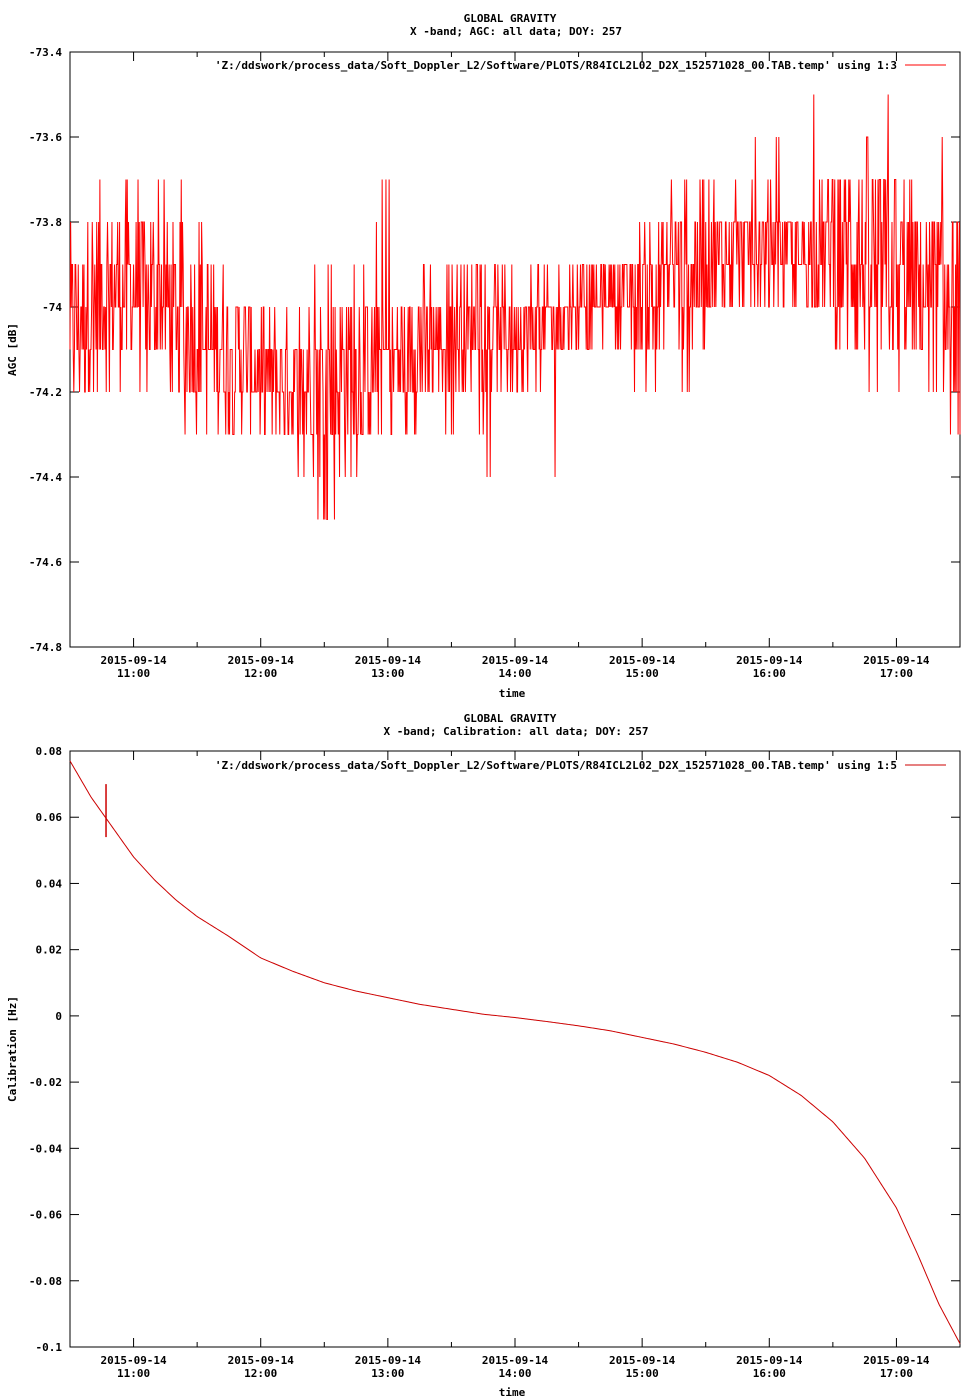 The width and height of the screenshot is (980, 1400). What do you see at coordinates (45, 392) in the screenshot?
I see `y-tick-label: -74.2` at bounding box center [45, 392].